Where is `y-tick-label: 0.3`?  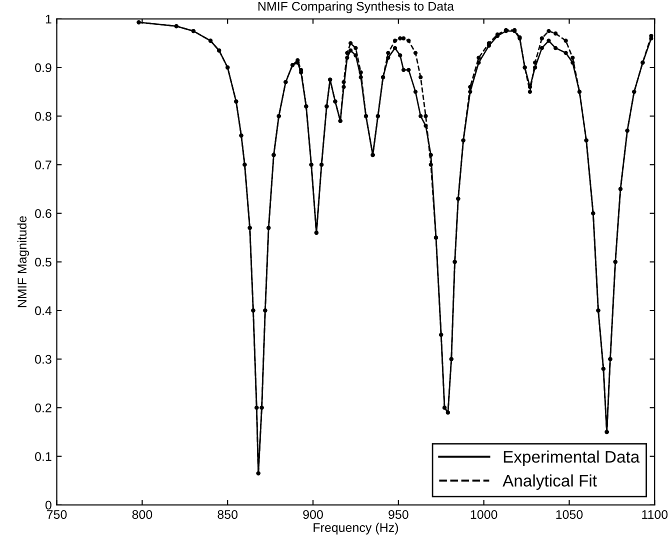 y-tick-label: 0.3 is located at coordinates (43, 359).